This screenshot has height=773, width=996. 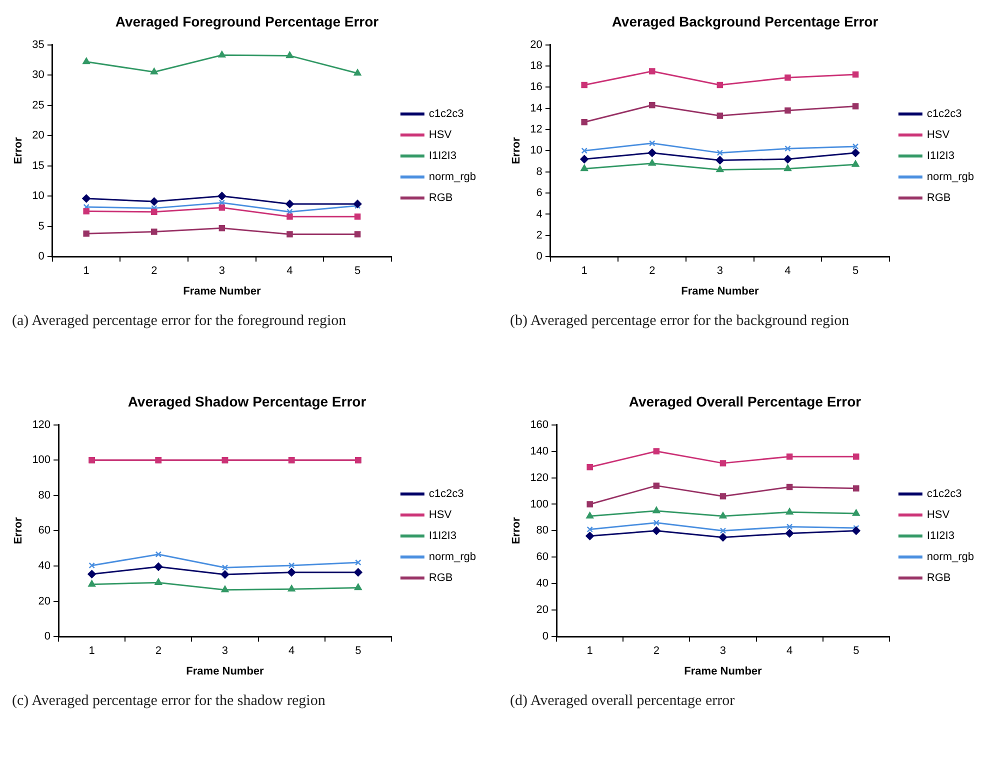 What do you see at coordinates (247, 401) in the screenshot?
I see `chart-title: Averaged Shadow Percentage Error` at bounding box center [247, 401].